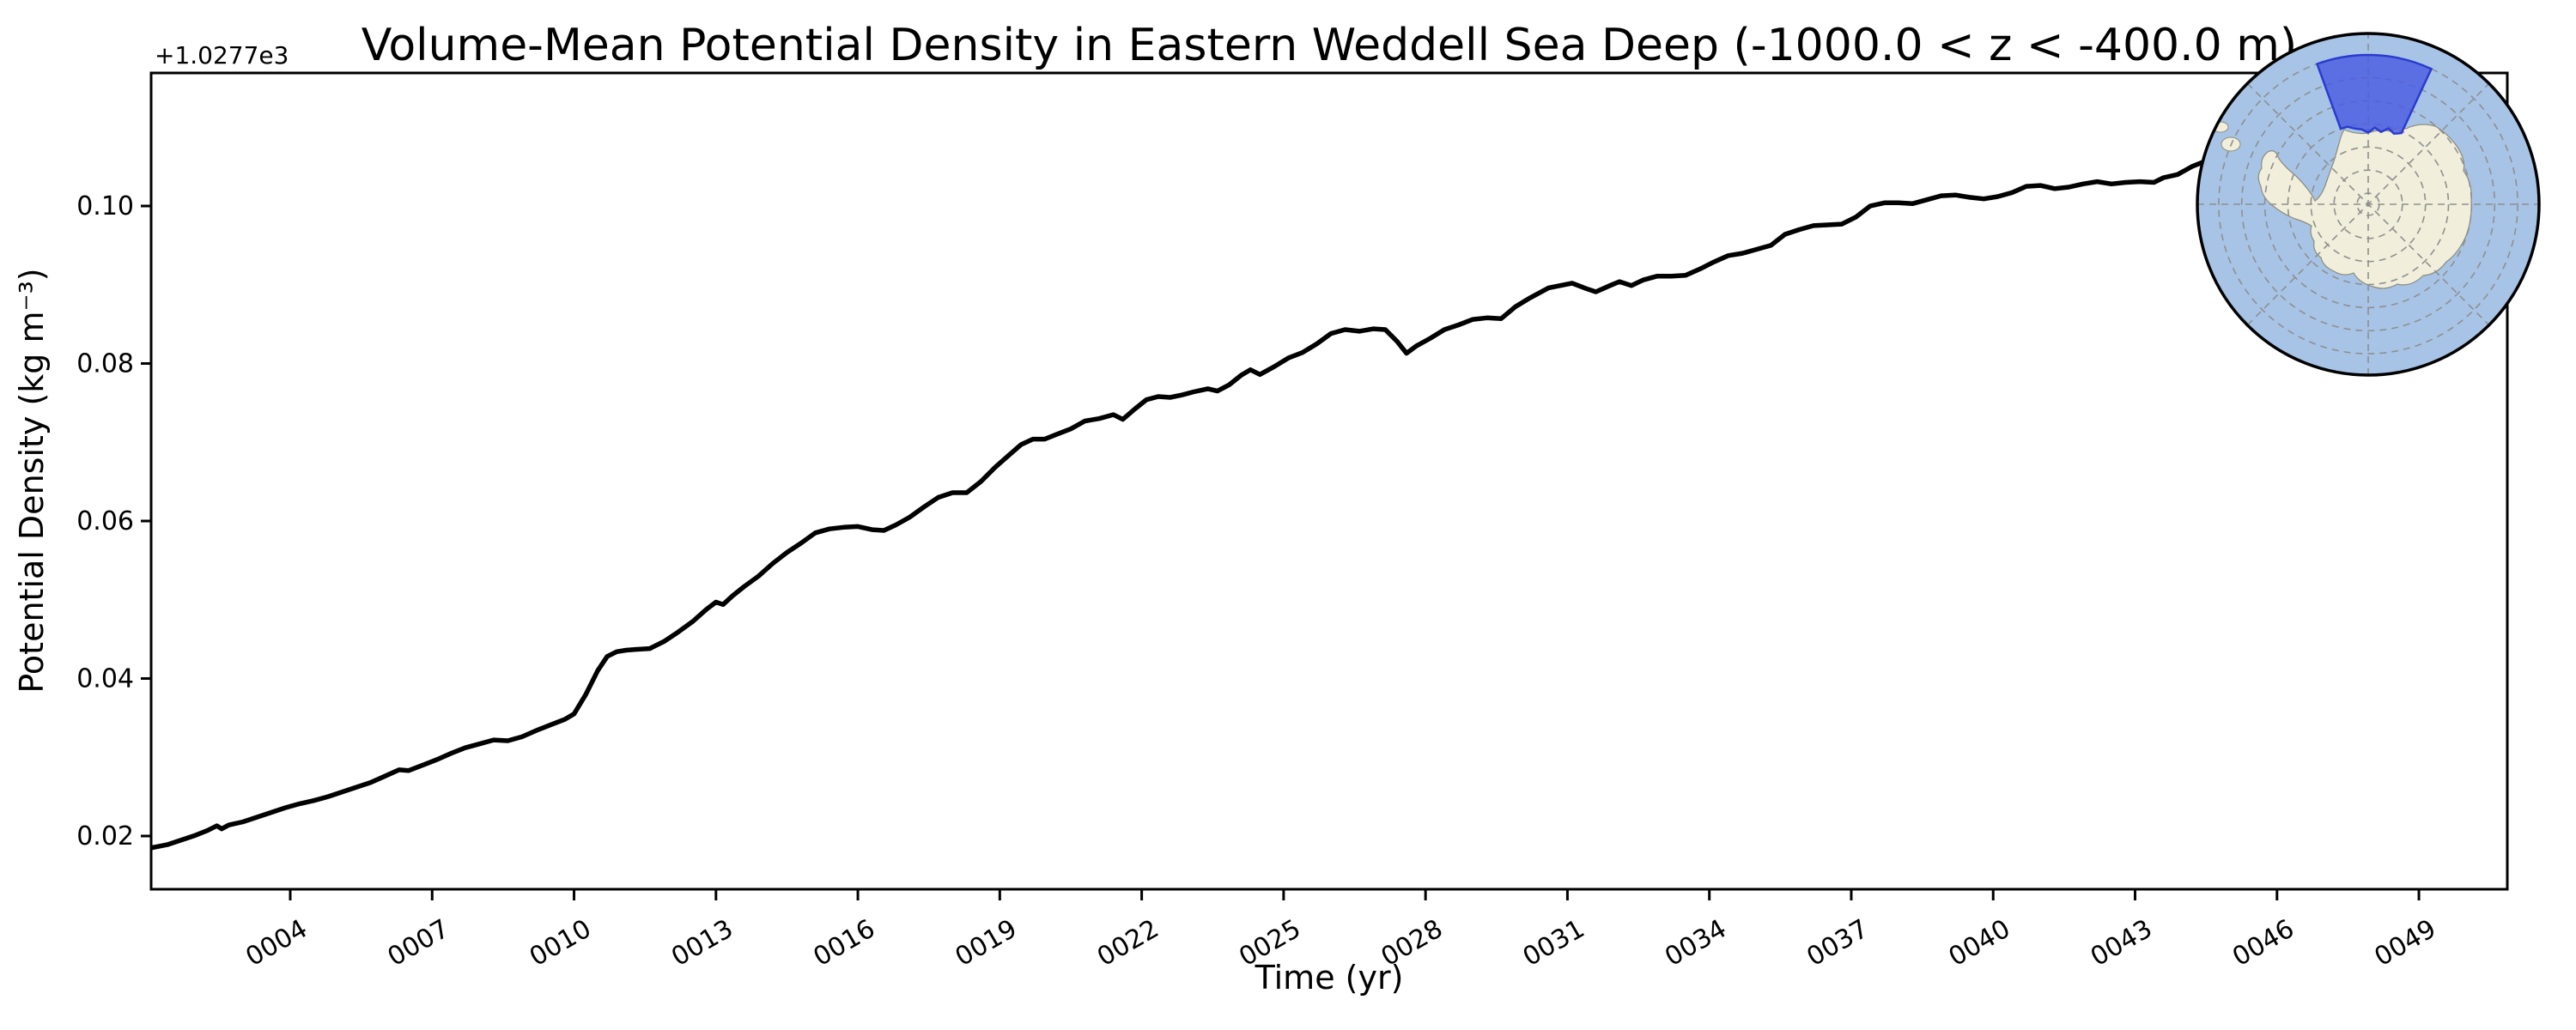  I want to click on y-axis-ticks: 0.02 0.04 0.06 0.08 0.10, so click(113, 521).